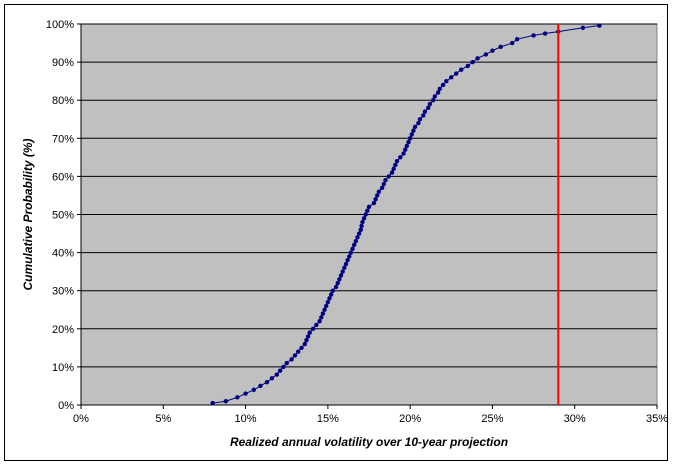 This screenshot has width=674, height=467. I want to click on y-tick-label: 0%, so click(66, 406).